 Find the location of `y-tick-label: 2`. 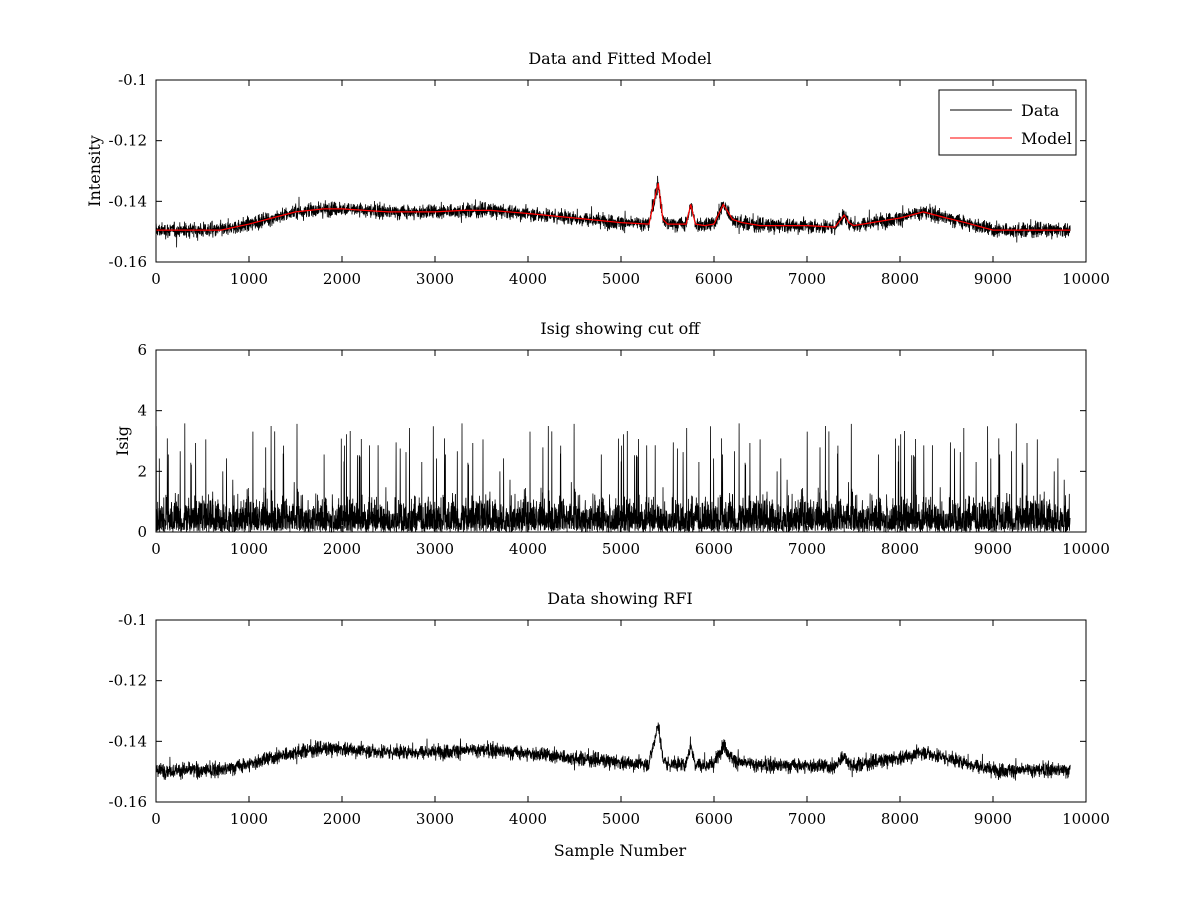

y-tick-label: 2 is located at coordinates (142, 471).